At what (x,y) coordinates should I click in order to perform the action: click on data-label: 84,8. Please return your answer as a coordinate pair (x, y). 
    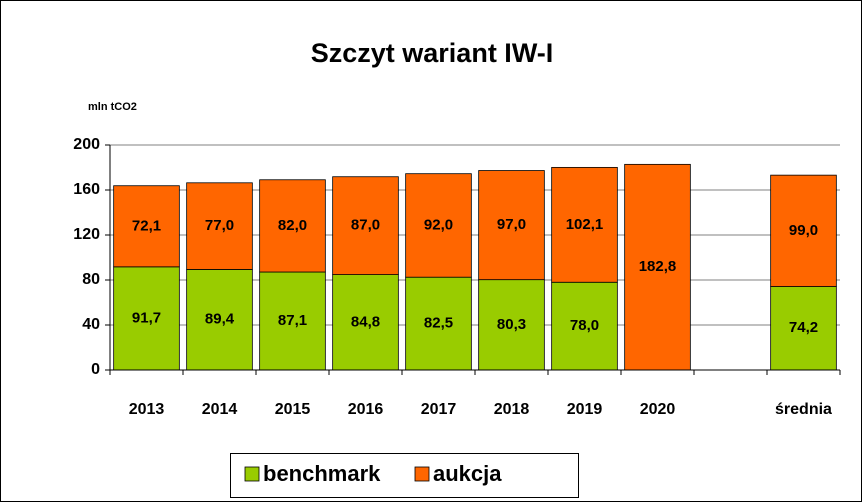
    Looking at the image, I should click on (365, 321).